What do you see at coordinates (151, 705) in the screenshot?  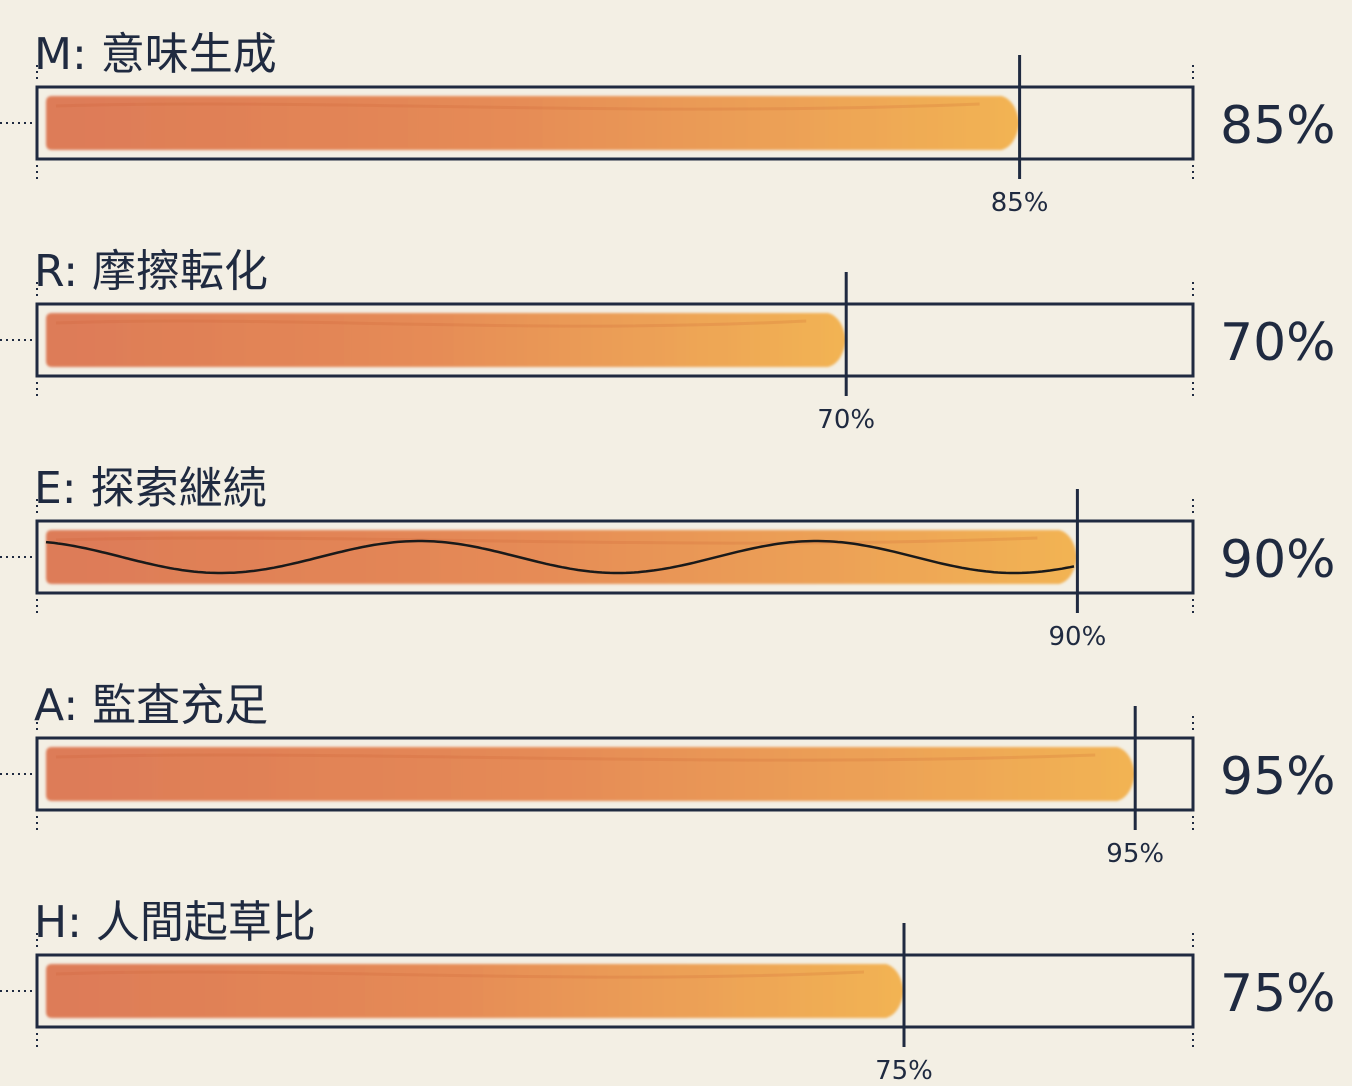 I see `bar-category-label: A: 監査充足` at bounding box center [151, 705].